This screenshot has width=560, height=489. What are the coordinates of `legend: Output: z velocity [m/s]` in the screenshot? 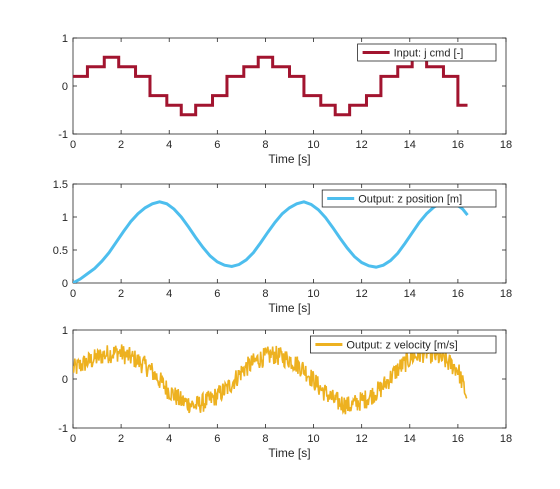 It's located at (403, 344).